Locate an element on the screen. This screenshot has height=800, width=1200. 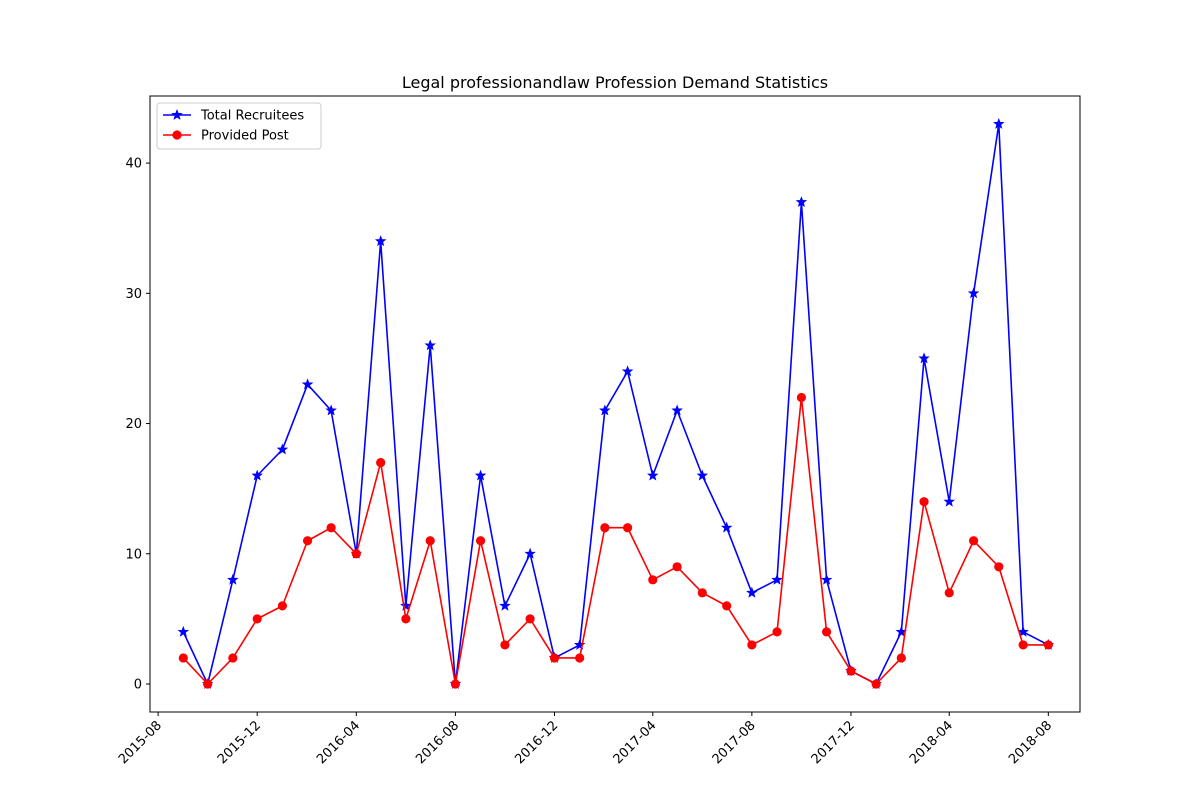
x-tick-label: 2016-08 is located at coordinates (437, 742).